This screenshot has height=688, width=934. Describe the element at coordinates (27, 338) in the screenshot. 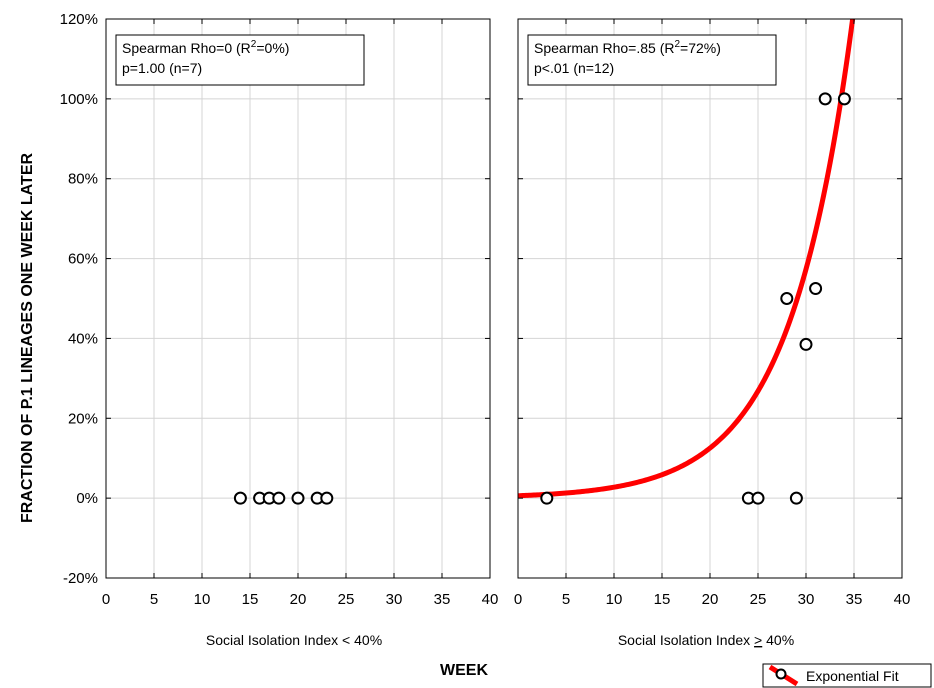

I see `y-axis-label: FRACTION OF P.1 LINEAGES ONE WEEK LATER` at that location.